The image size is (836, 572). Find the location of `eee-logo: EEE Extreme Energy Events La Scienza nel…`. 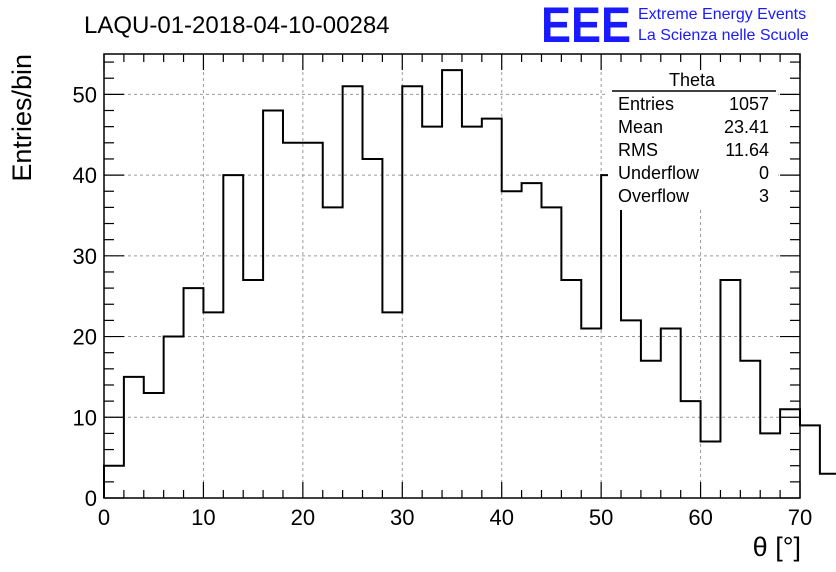

eee-logo: EEE Extreme Energy Events La Scienza nel… is located at coordinates (675, 26).